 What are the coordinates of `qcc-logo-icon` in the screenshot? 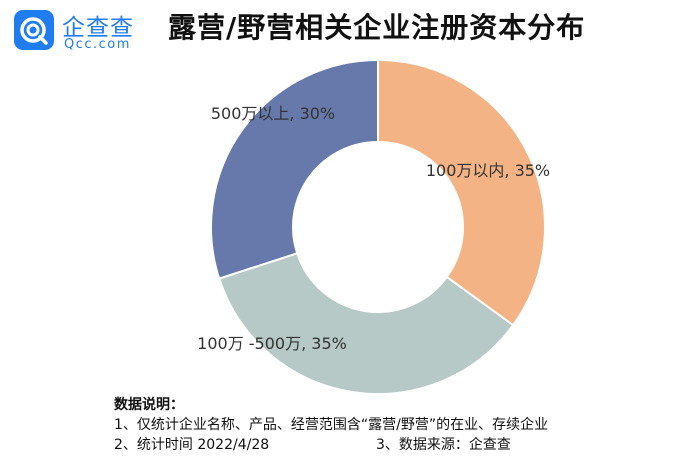 It's located at (34, 30).